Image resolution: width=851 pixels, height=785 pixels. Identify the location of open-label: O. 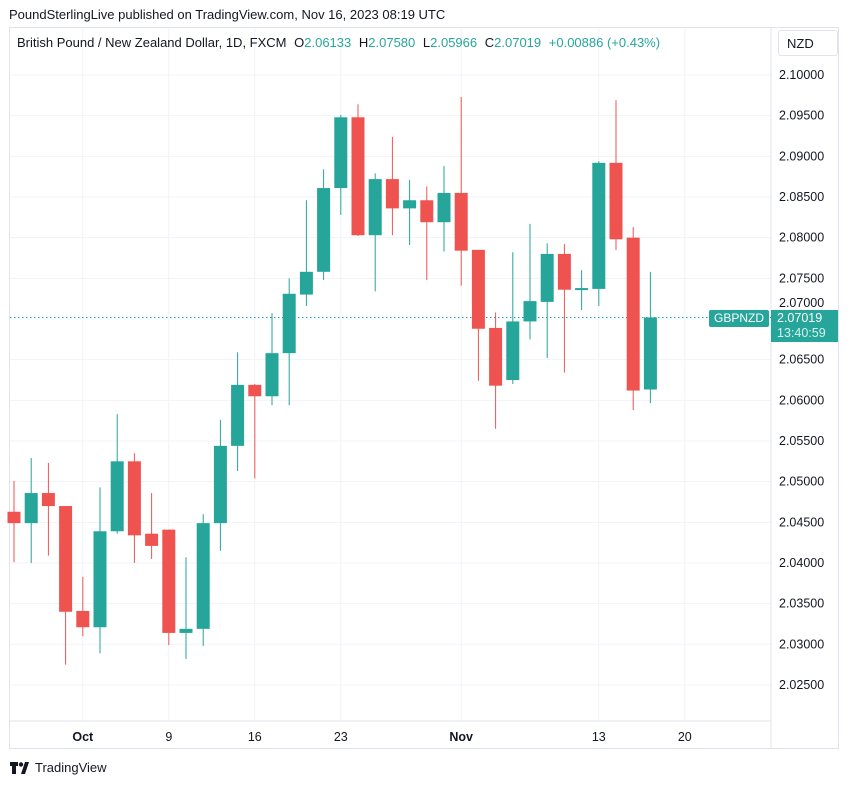
(299, 42).